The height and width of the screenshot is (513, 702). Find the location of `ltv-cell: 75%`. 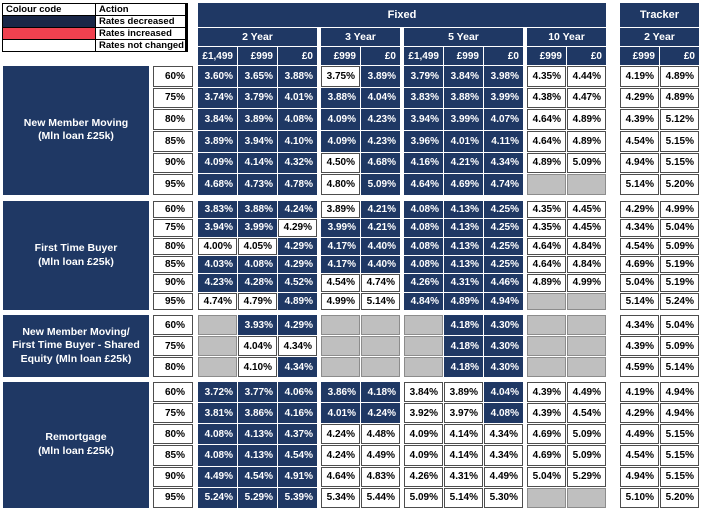

ltv-cell: 75% is located at coordinates (173, 228).